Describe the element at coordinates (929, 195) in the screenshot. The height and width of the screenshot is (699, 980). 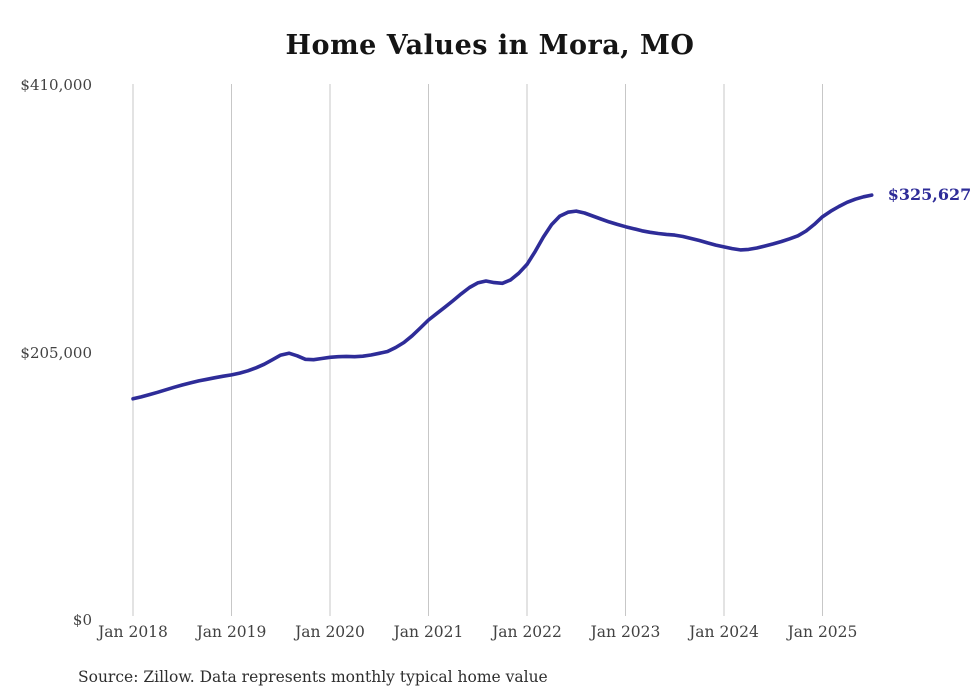
I see `latest-value-label: $325,627` at that location.